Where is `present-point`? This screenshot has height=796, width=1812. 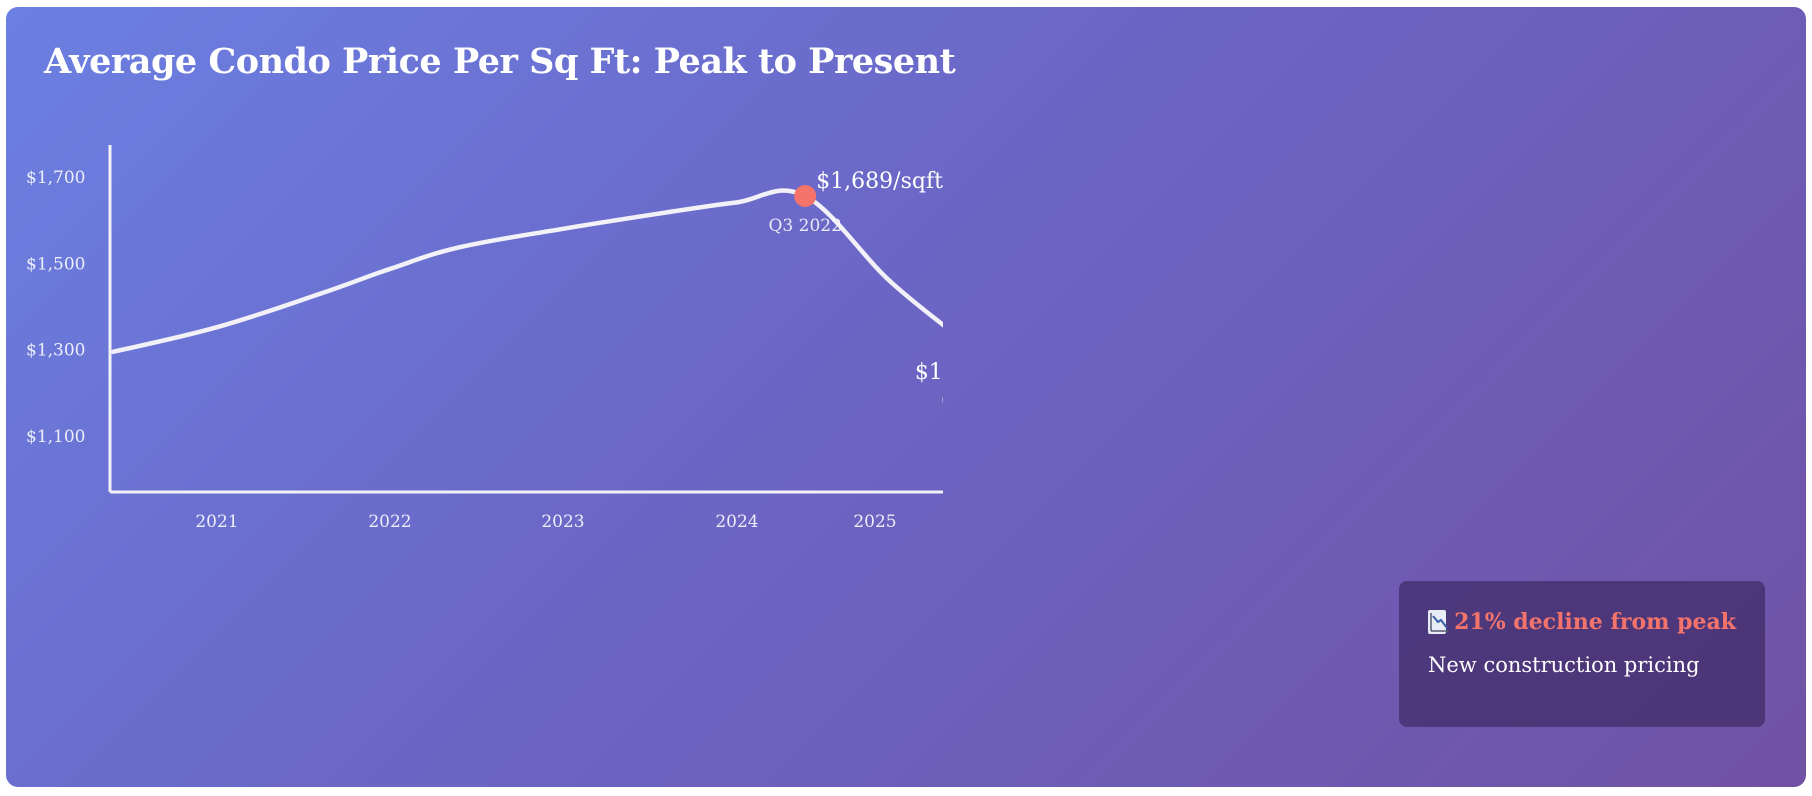 present-point is located at coordinates (978, 352).